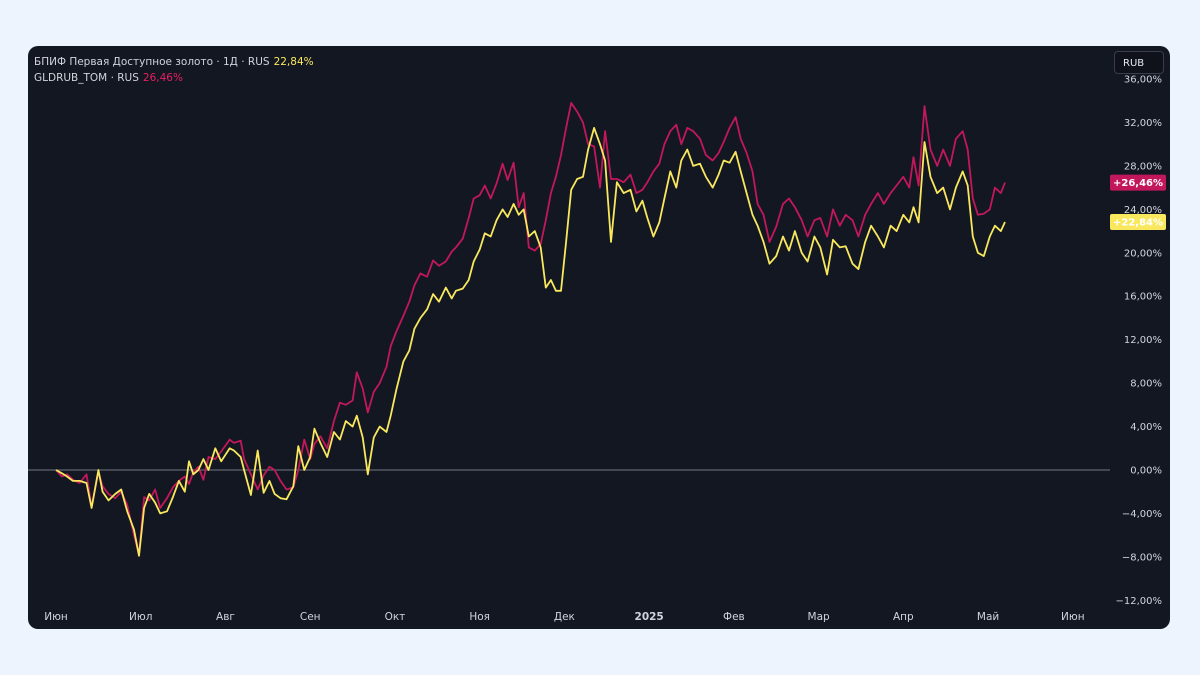 The image size is (1200, 675). I want to click on price-label-fund: +22,84%, so click(1138, 221).